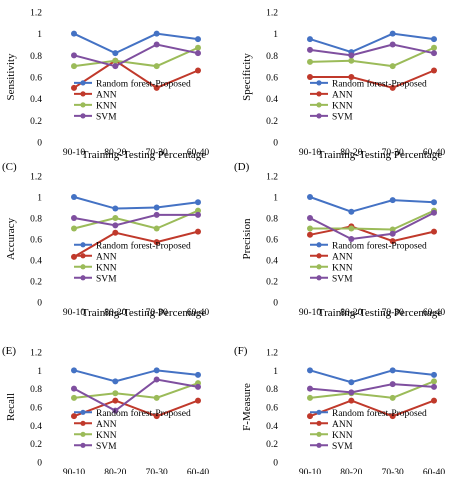  Describe the element at coordinates (310, 153) in the screenshot. I see `x-tick-label: 90-10` at that location.